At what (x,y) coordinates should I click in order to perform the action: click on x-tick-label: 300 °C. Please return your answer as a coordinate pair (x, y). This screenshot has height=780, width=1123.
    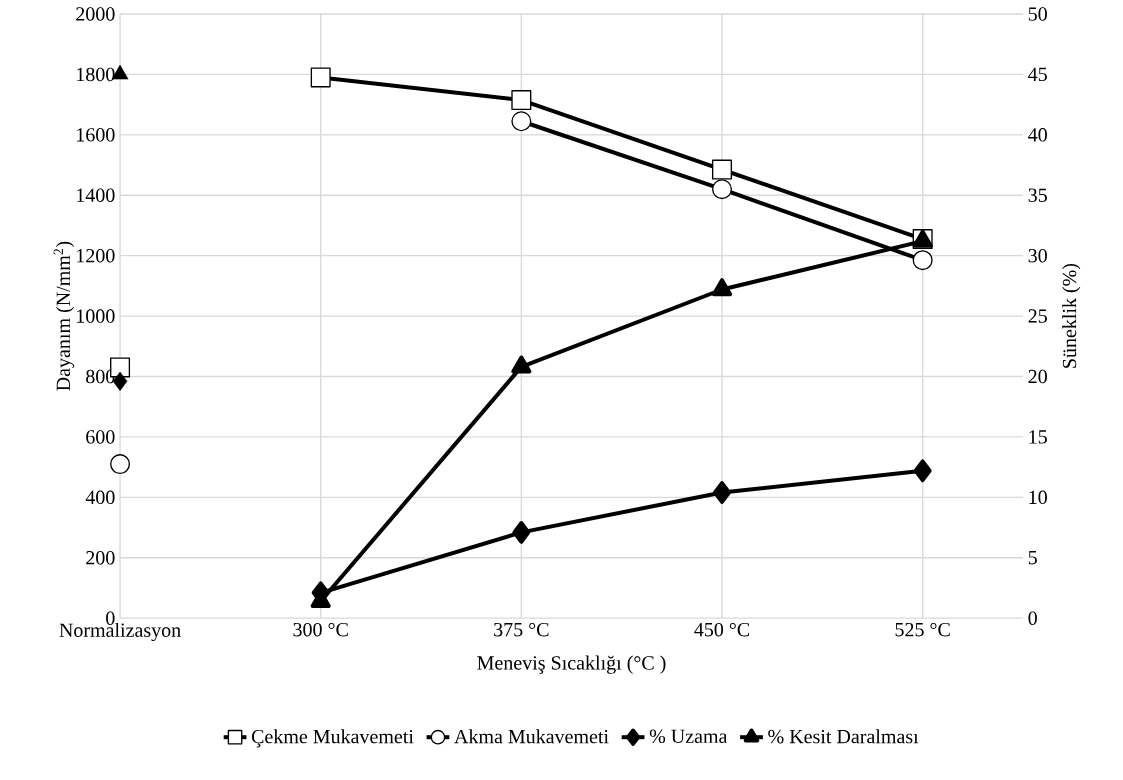
    Looking at the image, I should click on (320, 629).